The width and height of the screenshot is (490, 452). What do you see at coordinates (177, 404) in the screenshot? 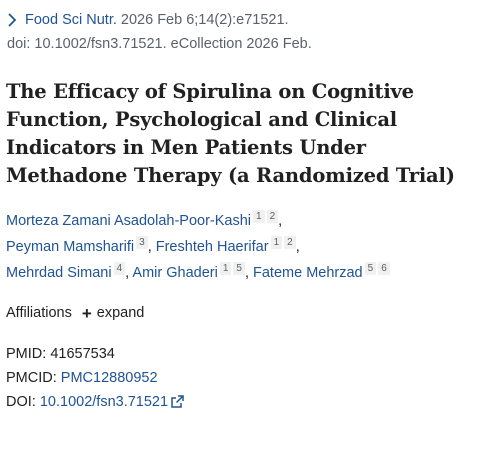
I see `external-link-icon` at bounding box center [177, 404].